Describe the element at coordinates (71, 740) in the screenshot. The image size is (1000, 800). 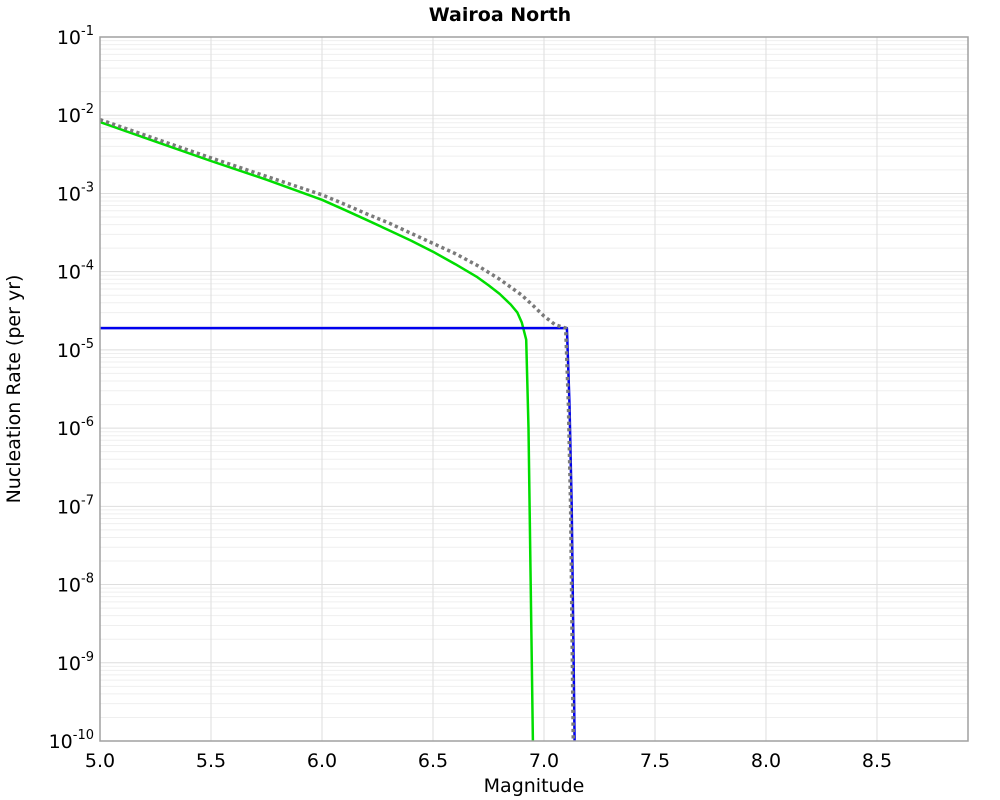
I see `y-tick-label: 10⁻¹⁰` at that location.